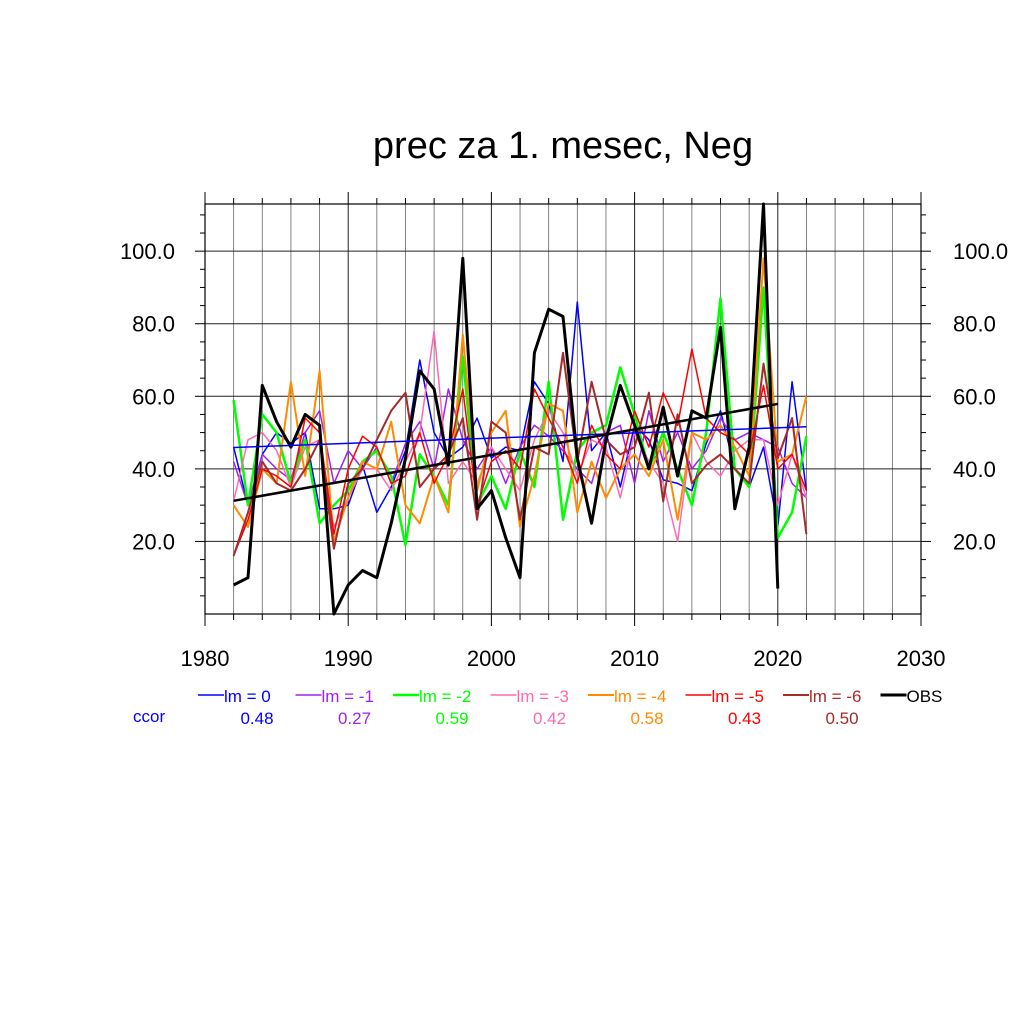 The width and height of the screenshot is (1024, 1029). Describe the element at coordinates (147, 251) in the screenshot. I see `y-tick-label-left: 100.0` at that location.